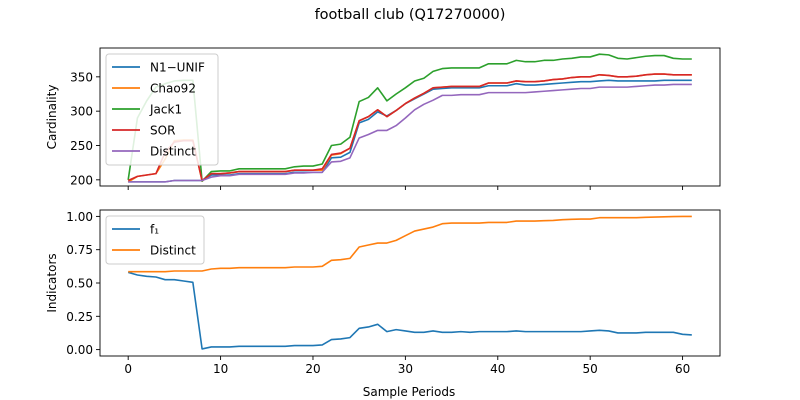 Image resolution: width=800 pixels, height=400 pixels. What do you see at coordinates (162, 131) in the screenshot?
I see `legend-label: SOR` at bounding box center [162, 131].